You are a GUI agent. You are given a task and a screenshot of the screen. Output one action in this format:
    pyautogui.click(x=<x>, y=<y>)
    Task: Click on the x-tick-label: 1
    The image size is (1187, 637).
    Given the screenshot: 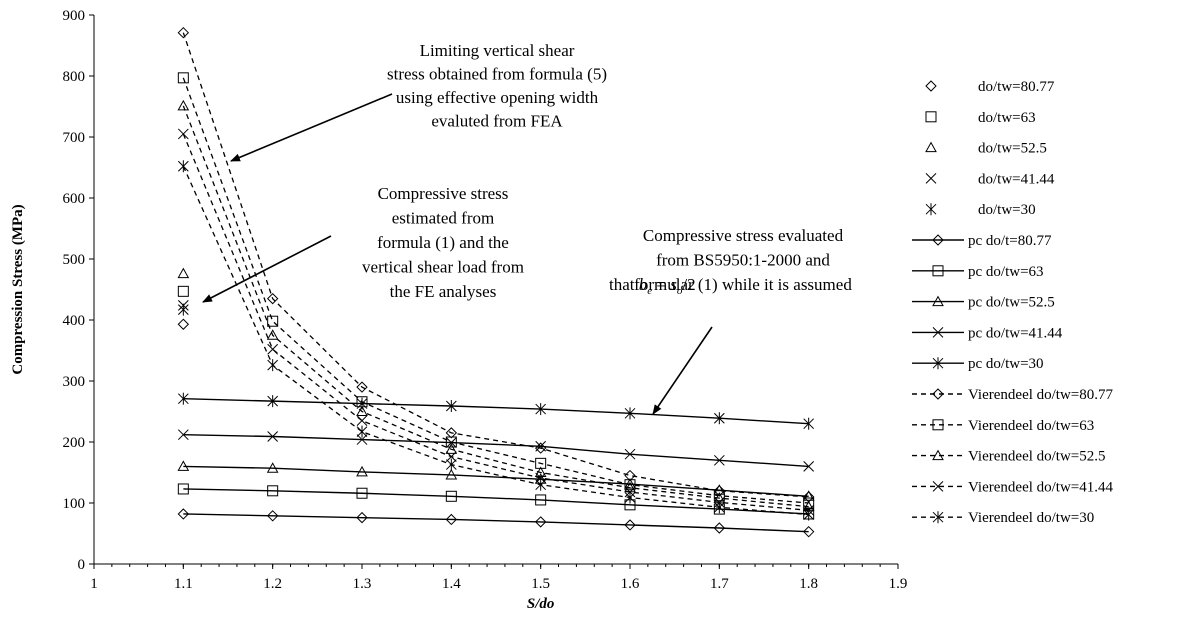 What is the action you would take?
    pyautogui.click(x=94, y=584)
    